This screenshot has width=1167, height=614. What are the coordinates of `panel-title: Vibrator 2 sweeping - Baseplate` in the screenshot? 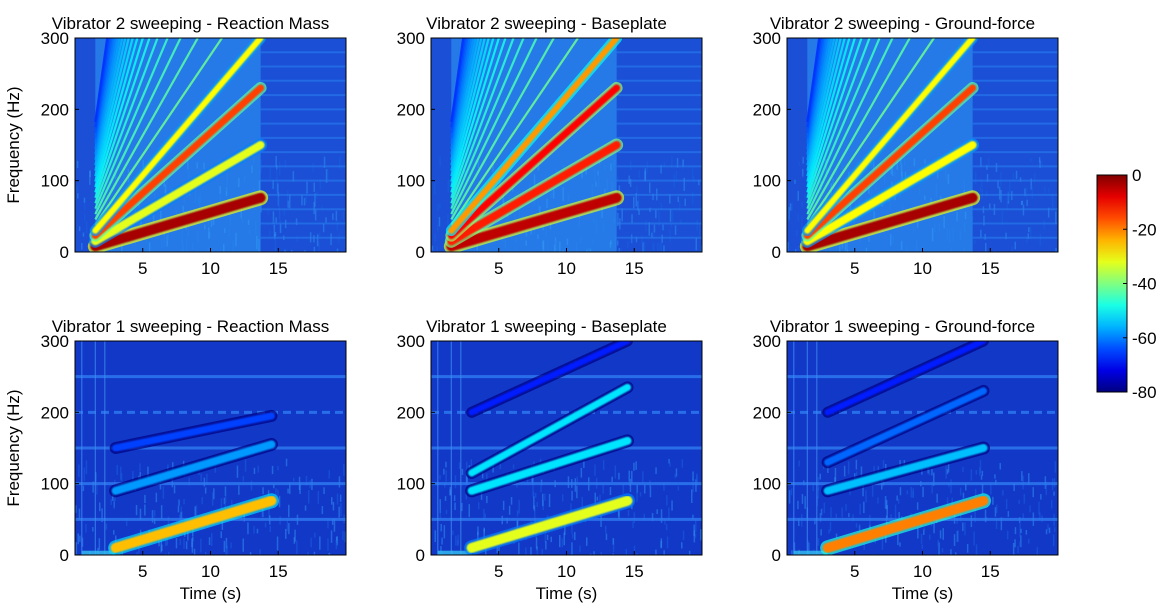 It's located at (546, 23).